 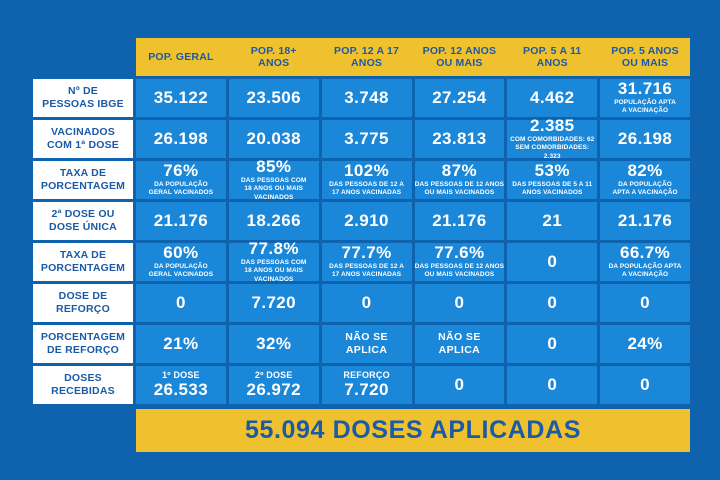 I want to click on data-cell: 60% DA POPULAÇÃO GERAL VACINADOS, so click(x=181, y=262).